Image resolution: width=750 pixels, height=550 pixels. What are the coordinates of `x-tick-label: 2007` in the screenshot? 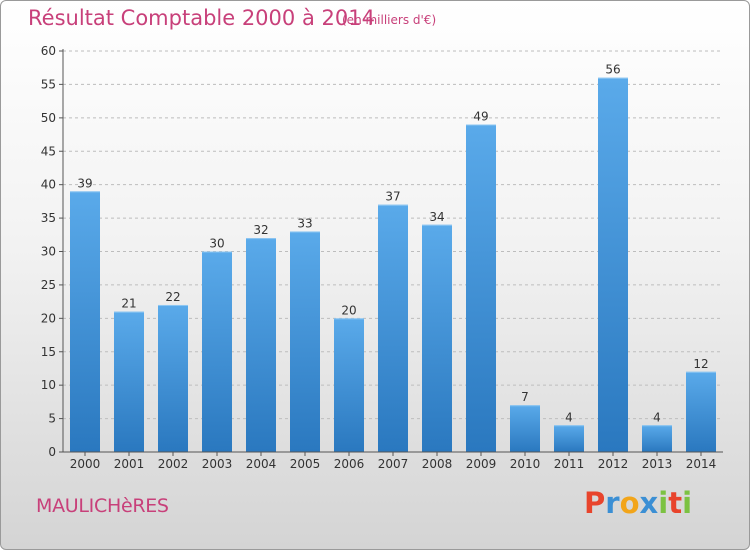 It's located at (393, 464).